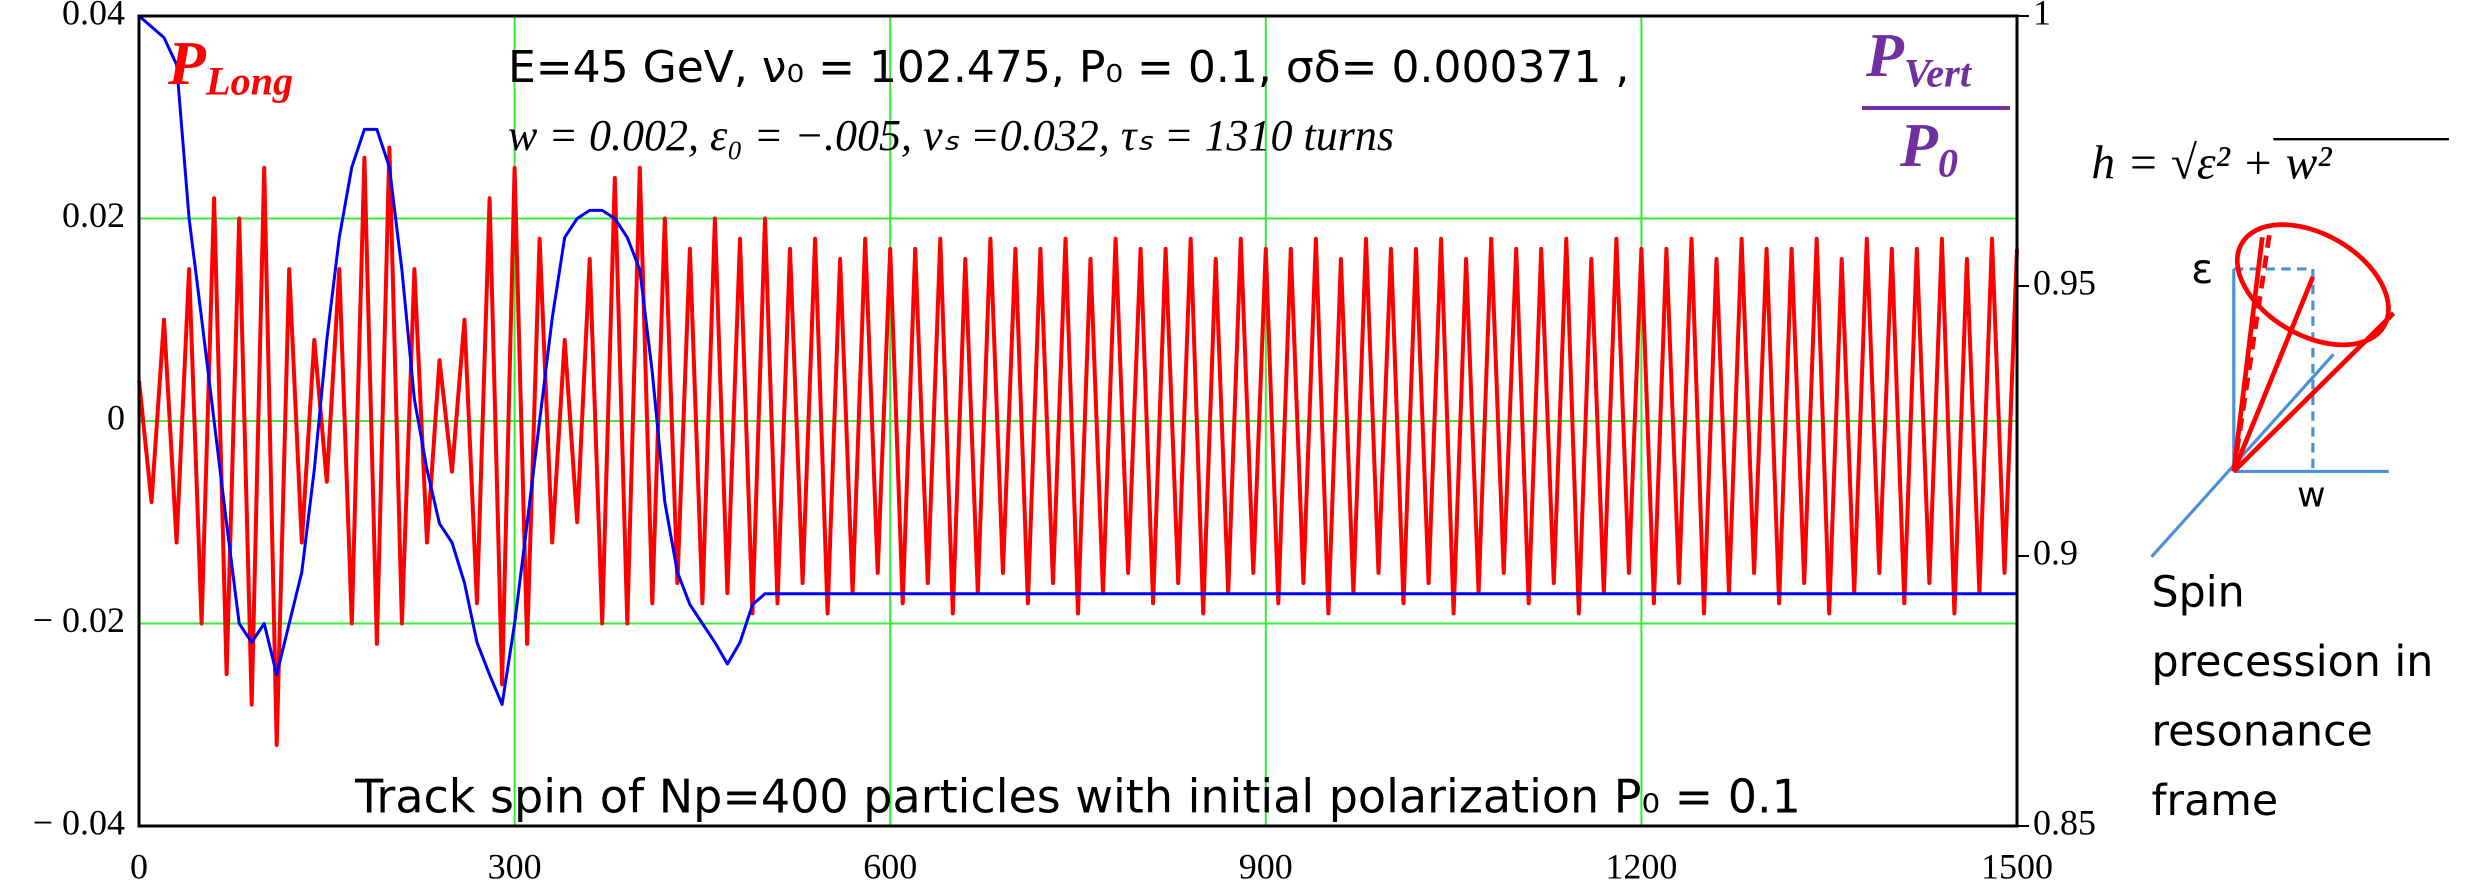  What do you see at coordinates (890, 866) in the screenshot?
I see `x-tick-label: 600` at bounding box center [890, 866].